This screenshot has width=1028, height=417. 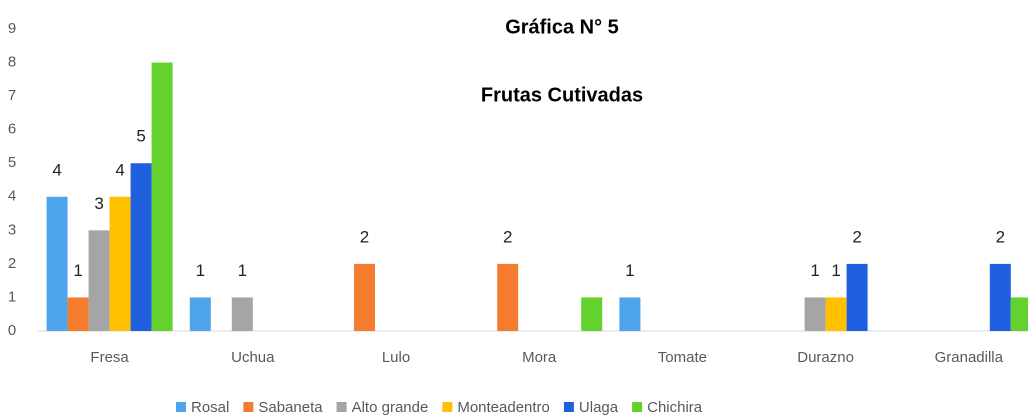 What do you see at coordinates (12, 129) in the screenshot?
I see `y-tick-label: 6` at bounding box center [12, 129].